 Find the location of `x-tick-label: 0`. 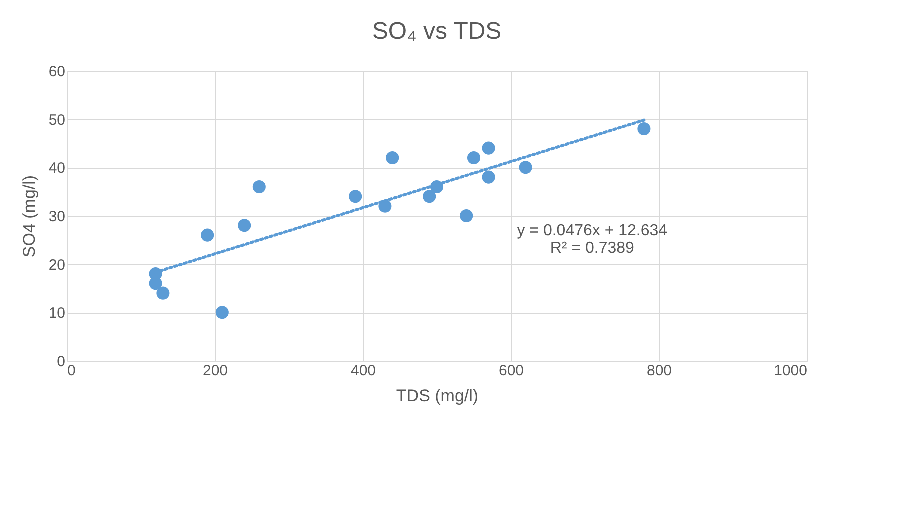

x-tick-label: 0 is located at coordinates (72, 371).